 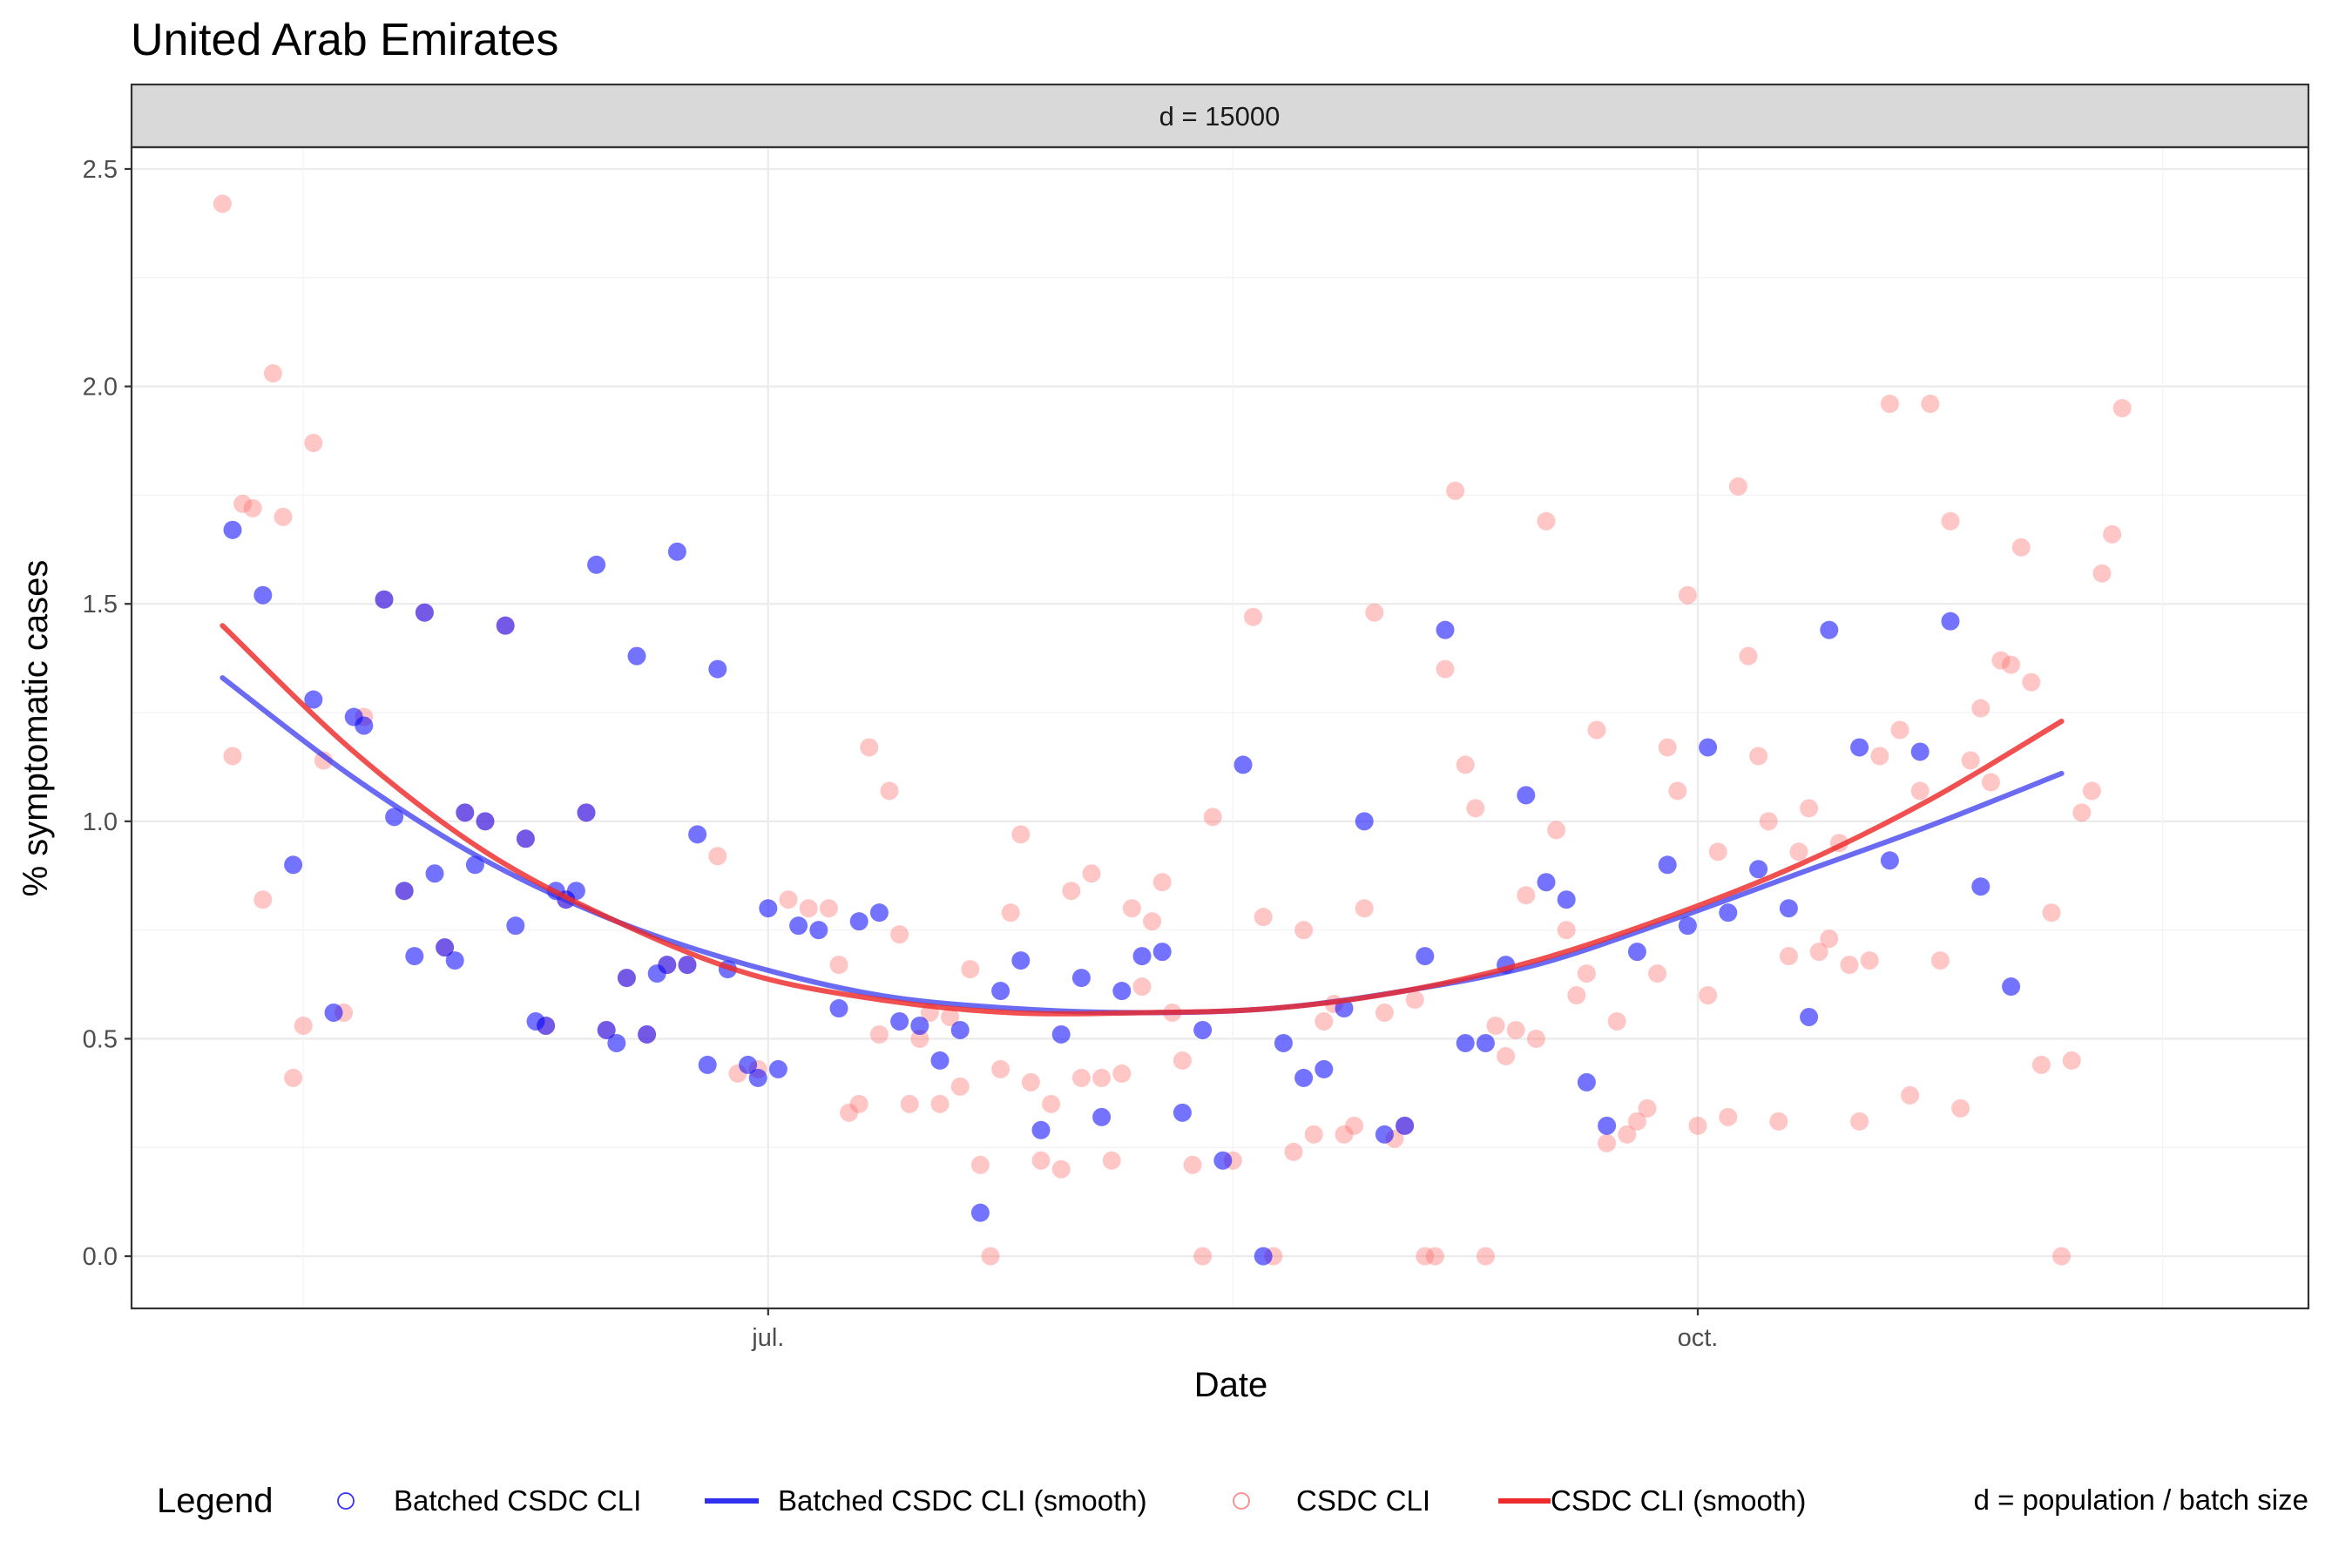 What do you see at coordinates (1678, 1500) in the screenshot?
I see `legend-label: CSDC CLI (smooth)` at bounding box center [1678, 1500].